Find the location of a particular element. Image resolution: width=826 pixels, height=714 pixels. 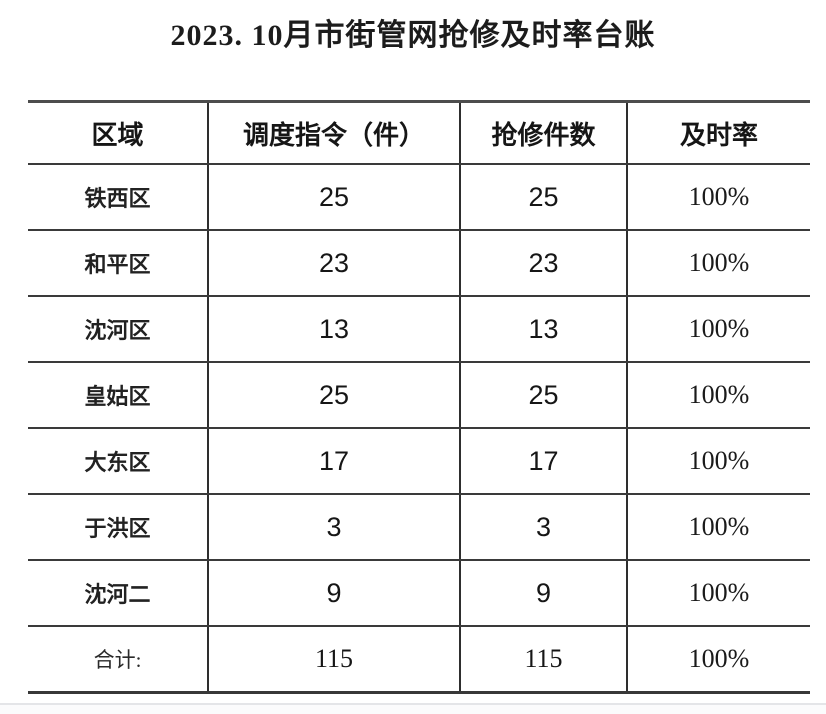

page-title: 2023. 10月市街管网抢修及时率台账 is located at coordinates (413, 35).